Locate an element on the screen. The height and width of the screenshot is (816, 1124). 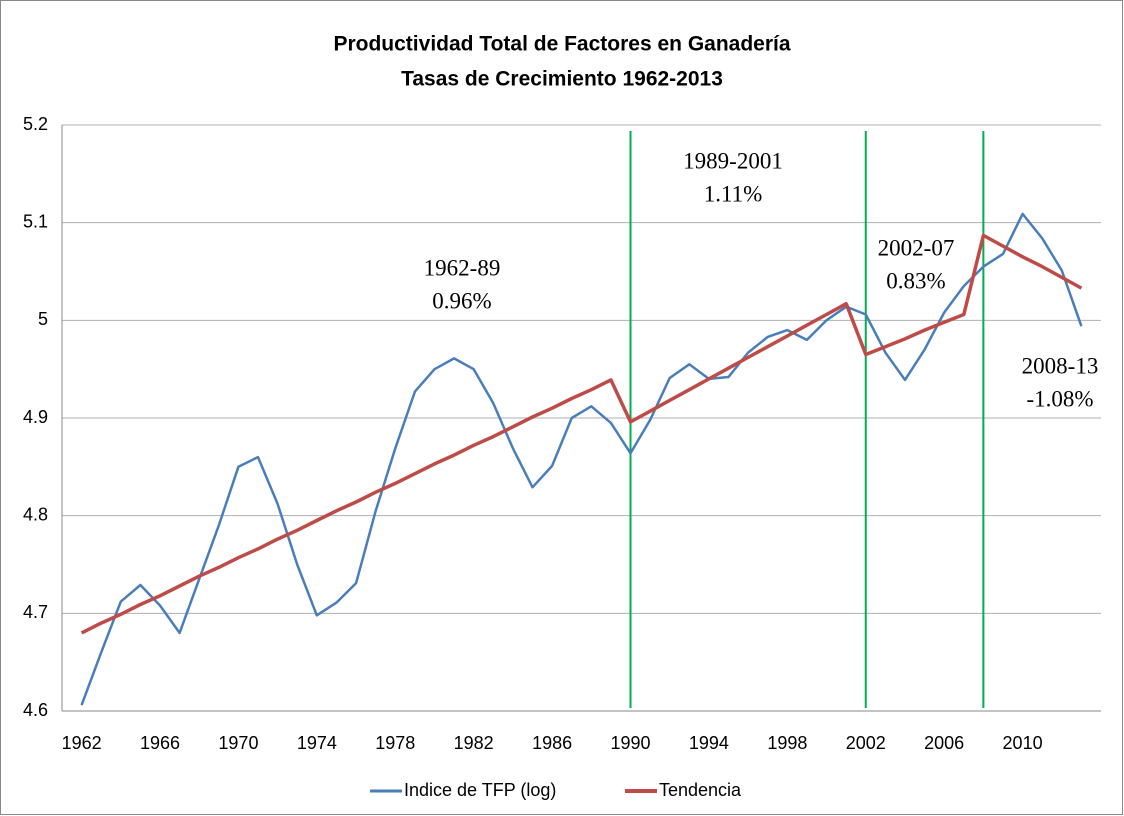
y-tick-label: 4.9 is located at coordinates (35, 417).